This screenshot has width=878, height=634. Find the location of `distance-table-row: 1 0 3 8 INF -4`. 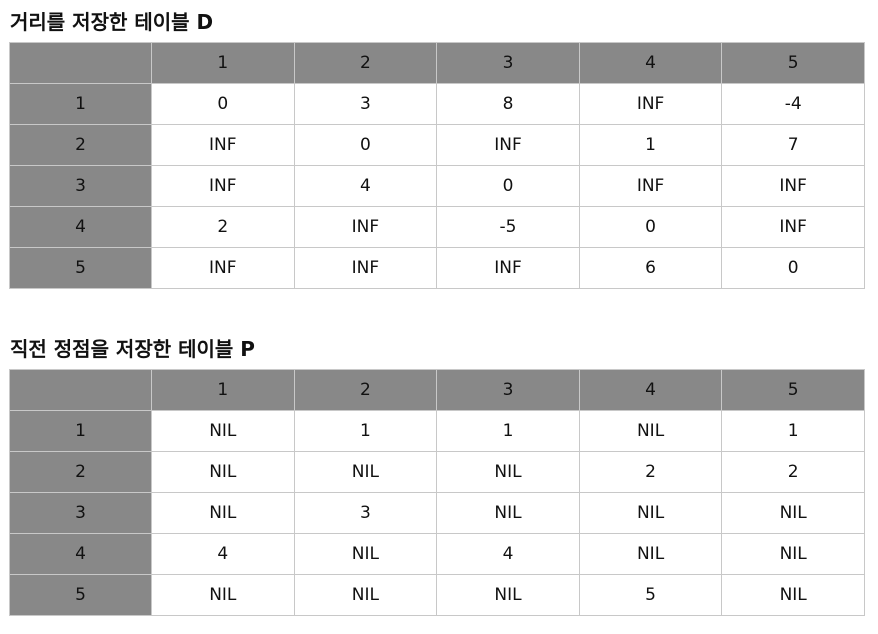

distance-table-row: 1 0 3 8 INF -4 is located at coordinates (437, 104).